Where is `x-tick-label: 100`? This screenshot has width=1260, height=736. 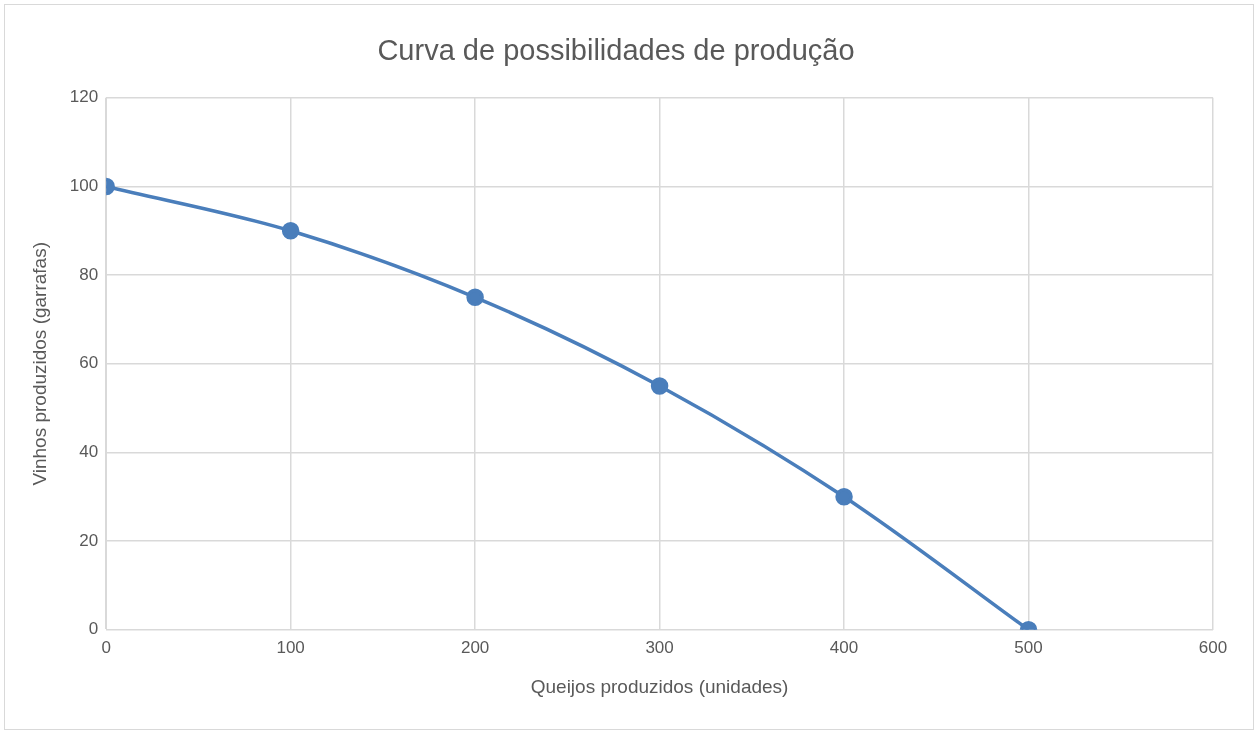 x-tick-label: 100 is located at coordinates (290, 647).